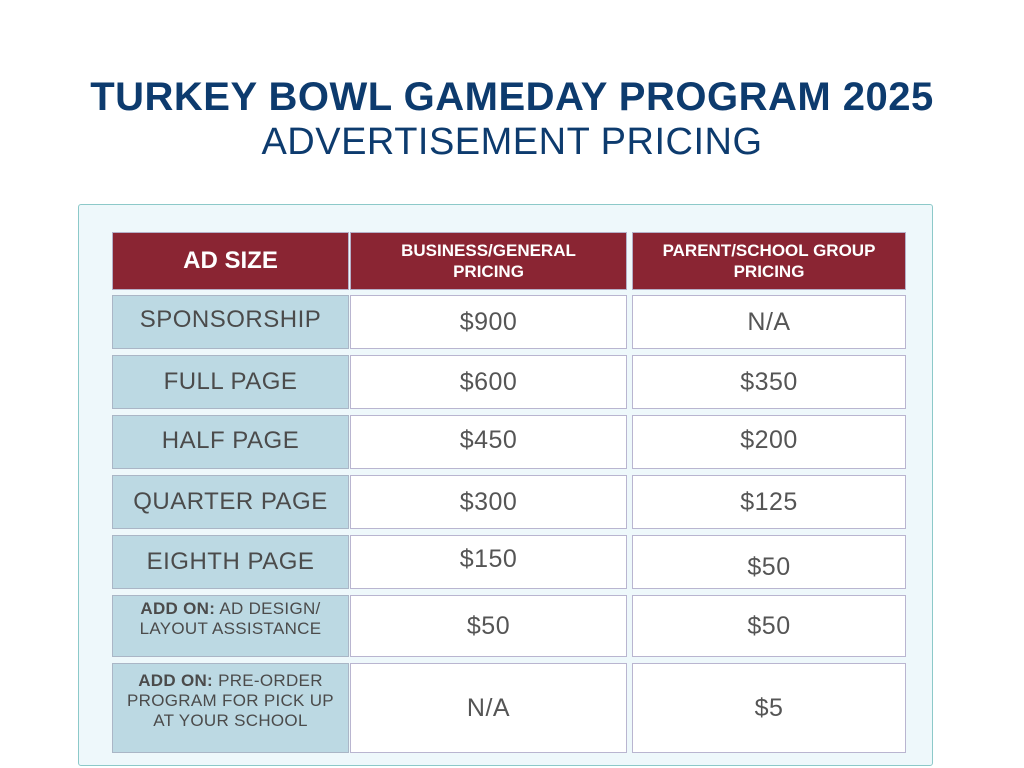 This screenshot has height=768, width=1024. Describe the element at coordinates (512, 97) in the screenshot. I see `page-title: TURKEY BOWL GAMEDAY PROGRAM 2025` at that location.